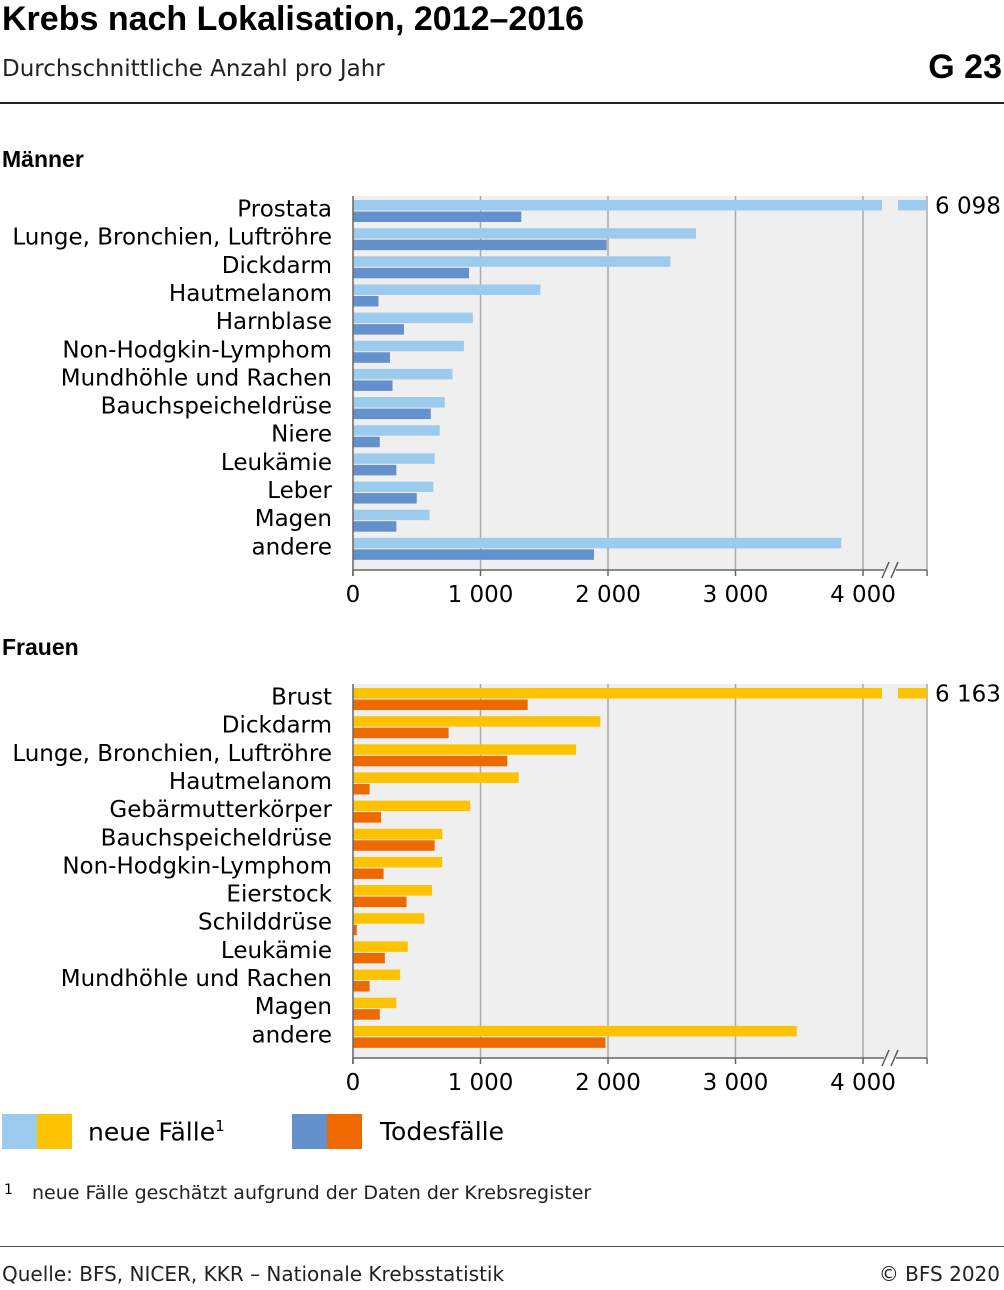  What do you see at coordinates (366, 1014) in the screenshot?
I see `frauen-bar-deaths-magen` at bounding box center [366, 1014].